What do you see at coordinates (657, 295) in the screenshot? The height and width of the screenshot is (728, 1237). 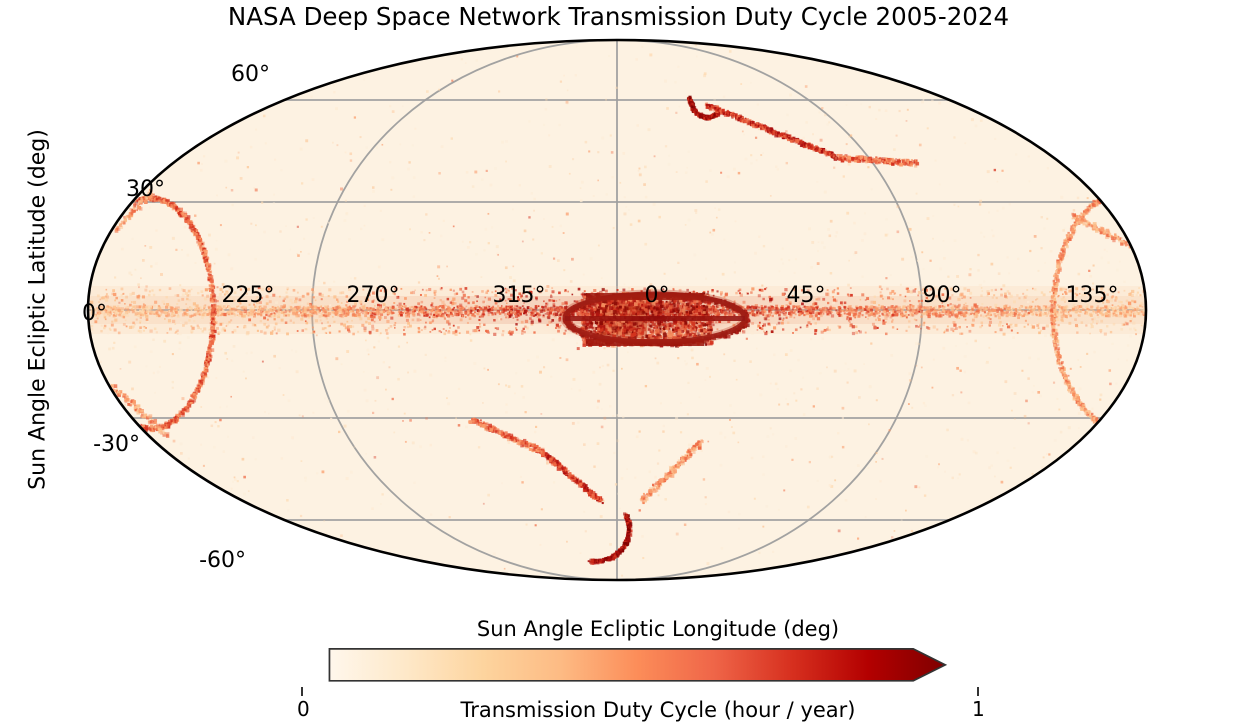 I see `lon-tick-0: 0°` at bounding box center [657, 295].